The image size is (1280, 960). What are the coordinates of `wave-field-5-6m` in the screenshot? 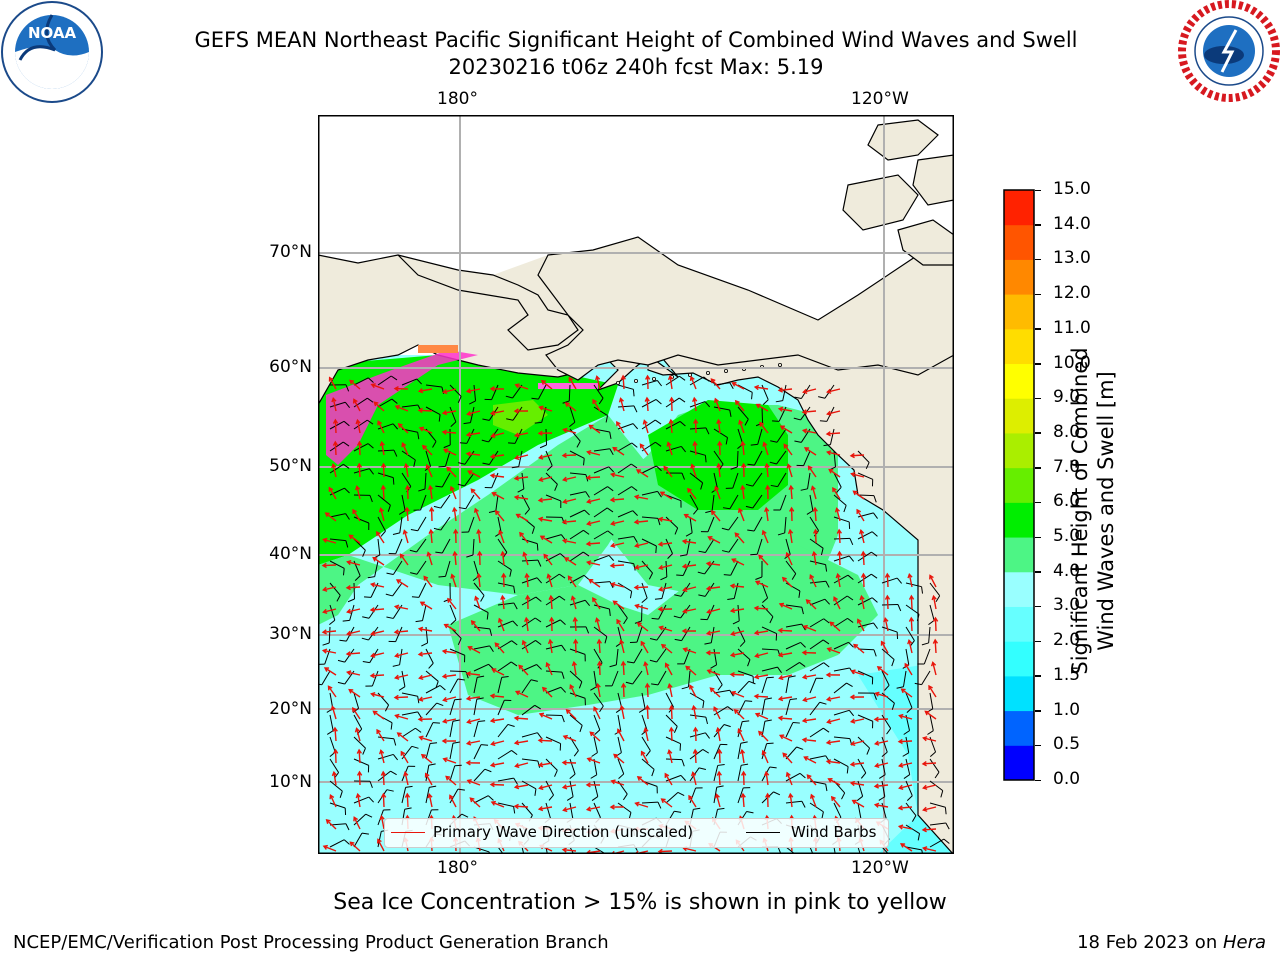 It's located at (520, 417).